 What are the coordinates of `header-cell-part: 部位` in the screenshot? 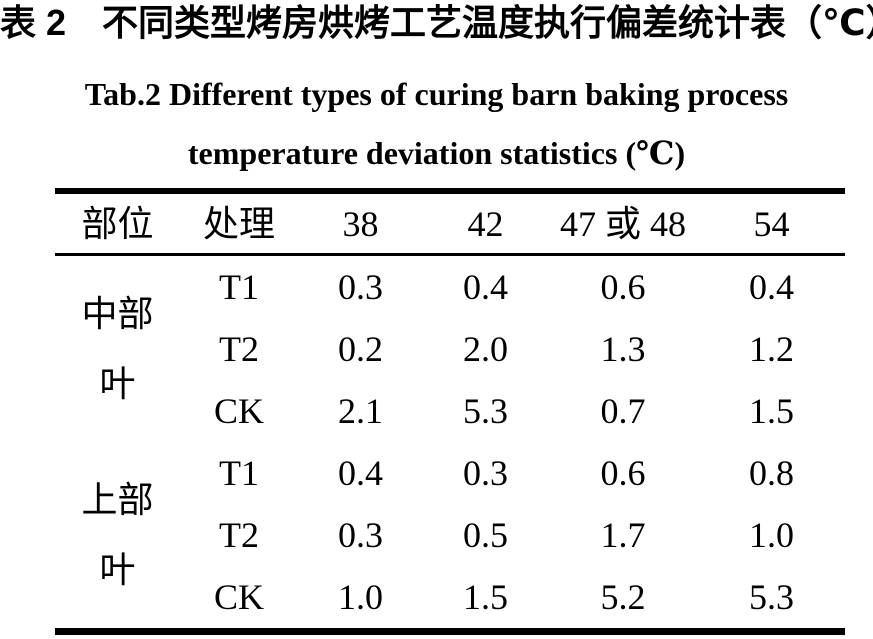 It's located at (117, 225).